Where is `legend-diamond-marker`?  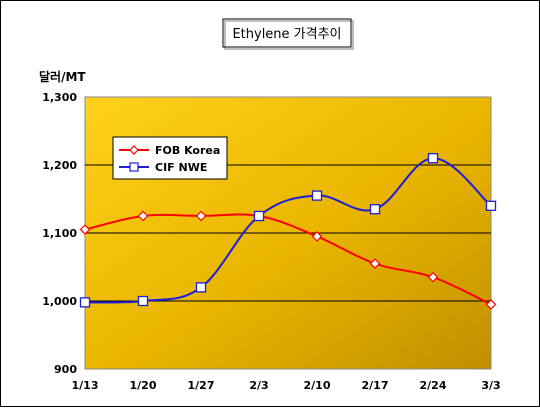
legend-diamond-marker is located at coordinates (134, 150).